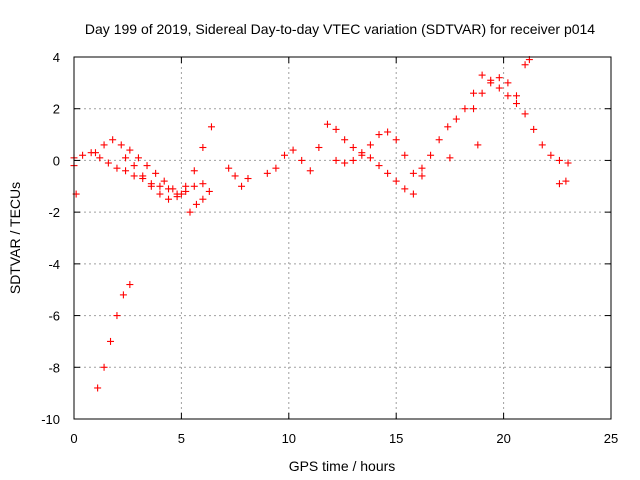  Describe the element at coordinates (289, 438) in the screenshot. I see `x-tick-label: 10` at that location.